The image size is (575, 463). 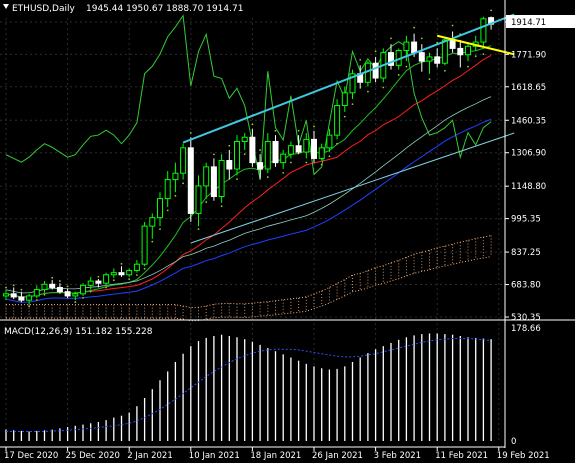 I want to click on macd-label: MACD(12,26,9) 151.182 155.228, so click(x=78, y=332).